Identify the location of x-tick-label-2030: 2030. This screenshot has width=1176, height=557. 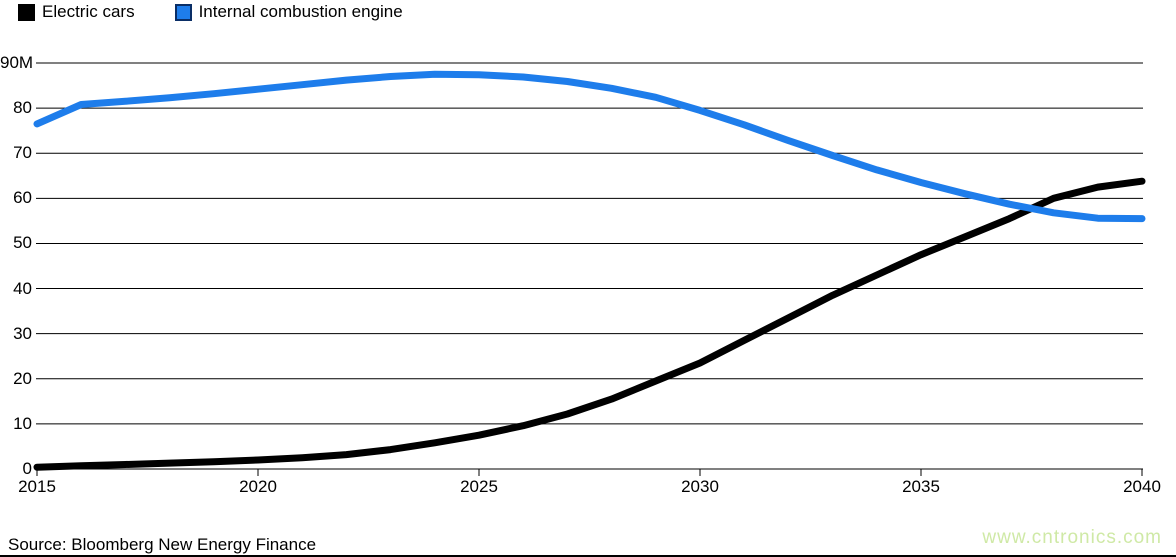
(700, 486).